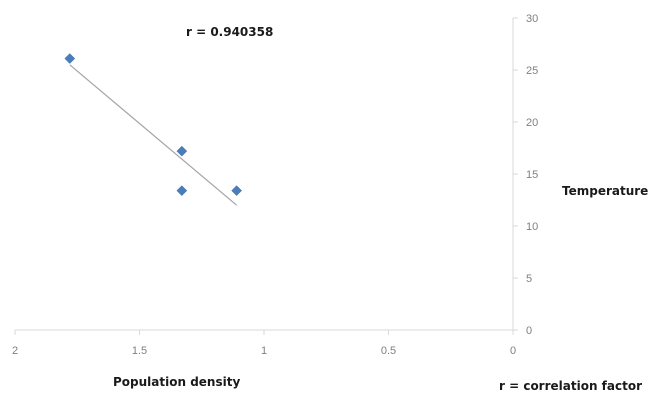  I want to click on data-points, so click(153, 124).